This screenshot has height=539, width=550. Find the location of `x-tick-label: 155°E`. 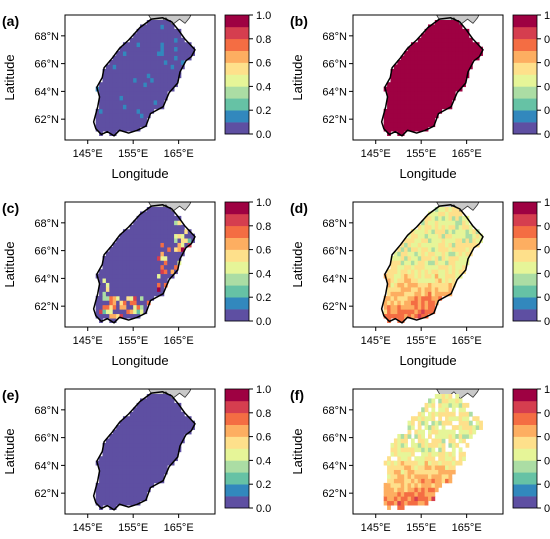

x-tick-label: 155°E is located at coordinates (421, 341).